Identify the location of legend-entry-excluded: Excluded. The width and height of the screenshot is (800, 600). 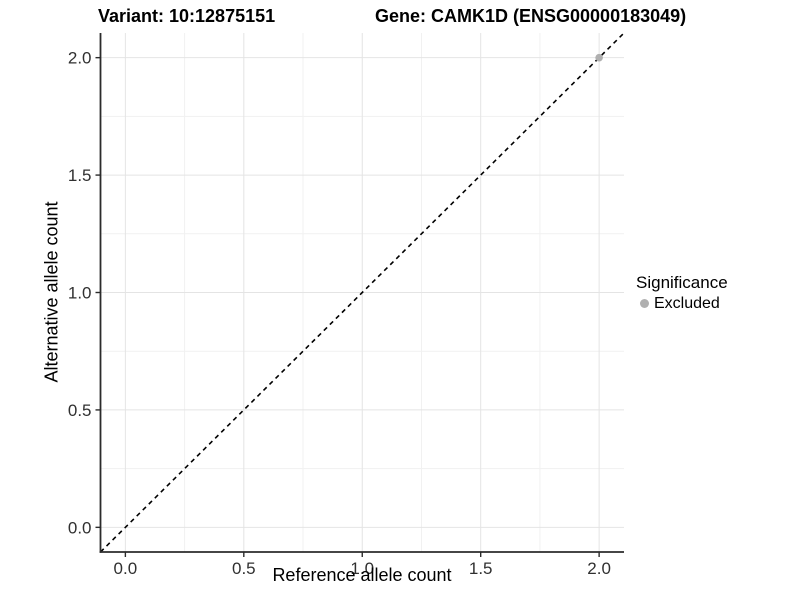
(682, 303).